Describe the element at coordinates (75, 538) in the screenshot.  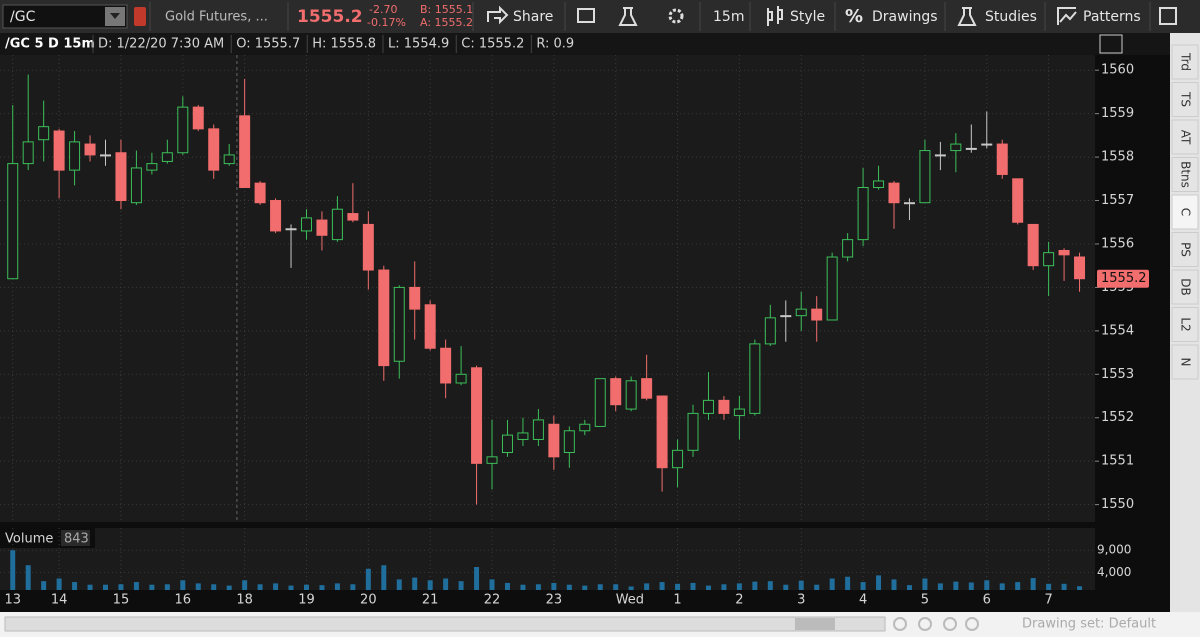
I see `volume-value-box` at that location.